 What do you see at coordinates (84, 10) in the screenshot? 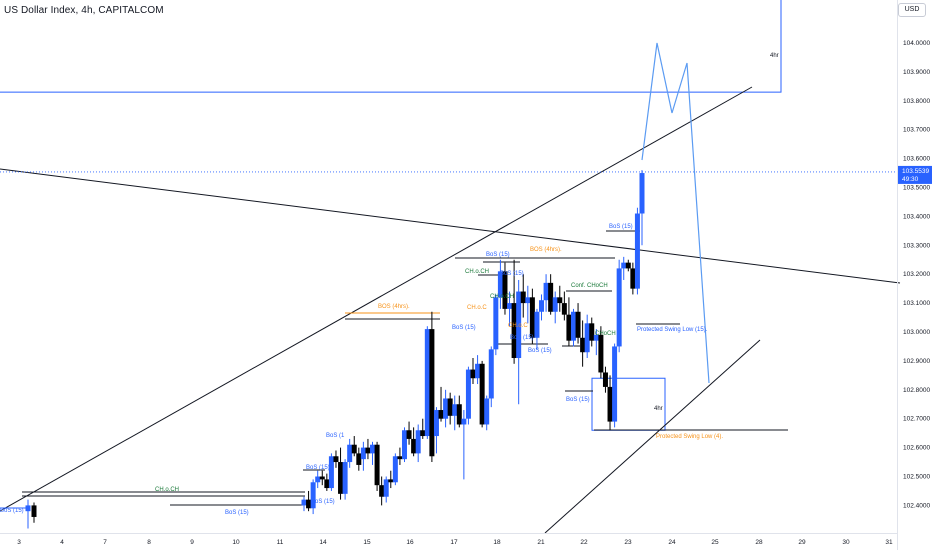
I see `chart-title: US Dollar Index, 4h, CAPITALCOM` at bounding box center [84, 10].